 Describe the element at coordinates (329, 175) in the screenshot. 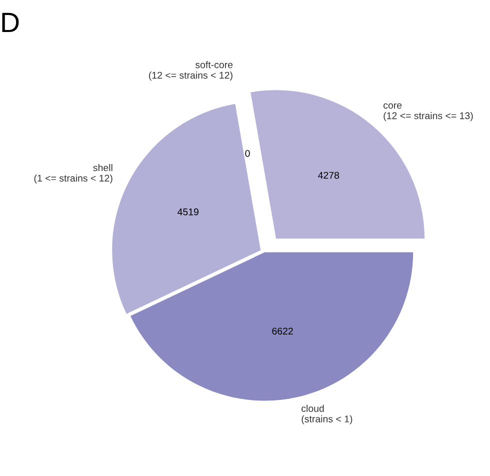

I see `data-label: 4278` at that location.